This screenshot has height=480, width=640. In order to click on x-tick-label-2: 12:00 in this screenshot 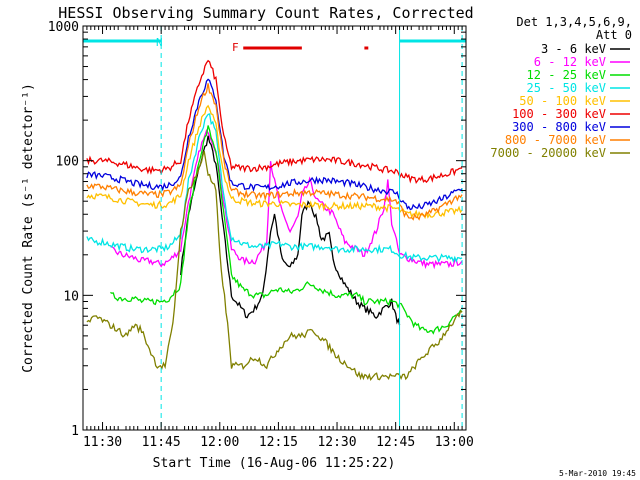, I will do `click(219, 442)`.